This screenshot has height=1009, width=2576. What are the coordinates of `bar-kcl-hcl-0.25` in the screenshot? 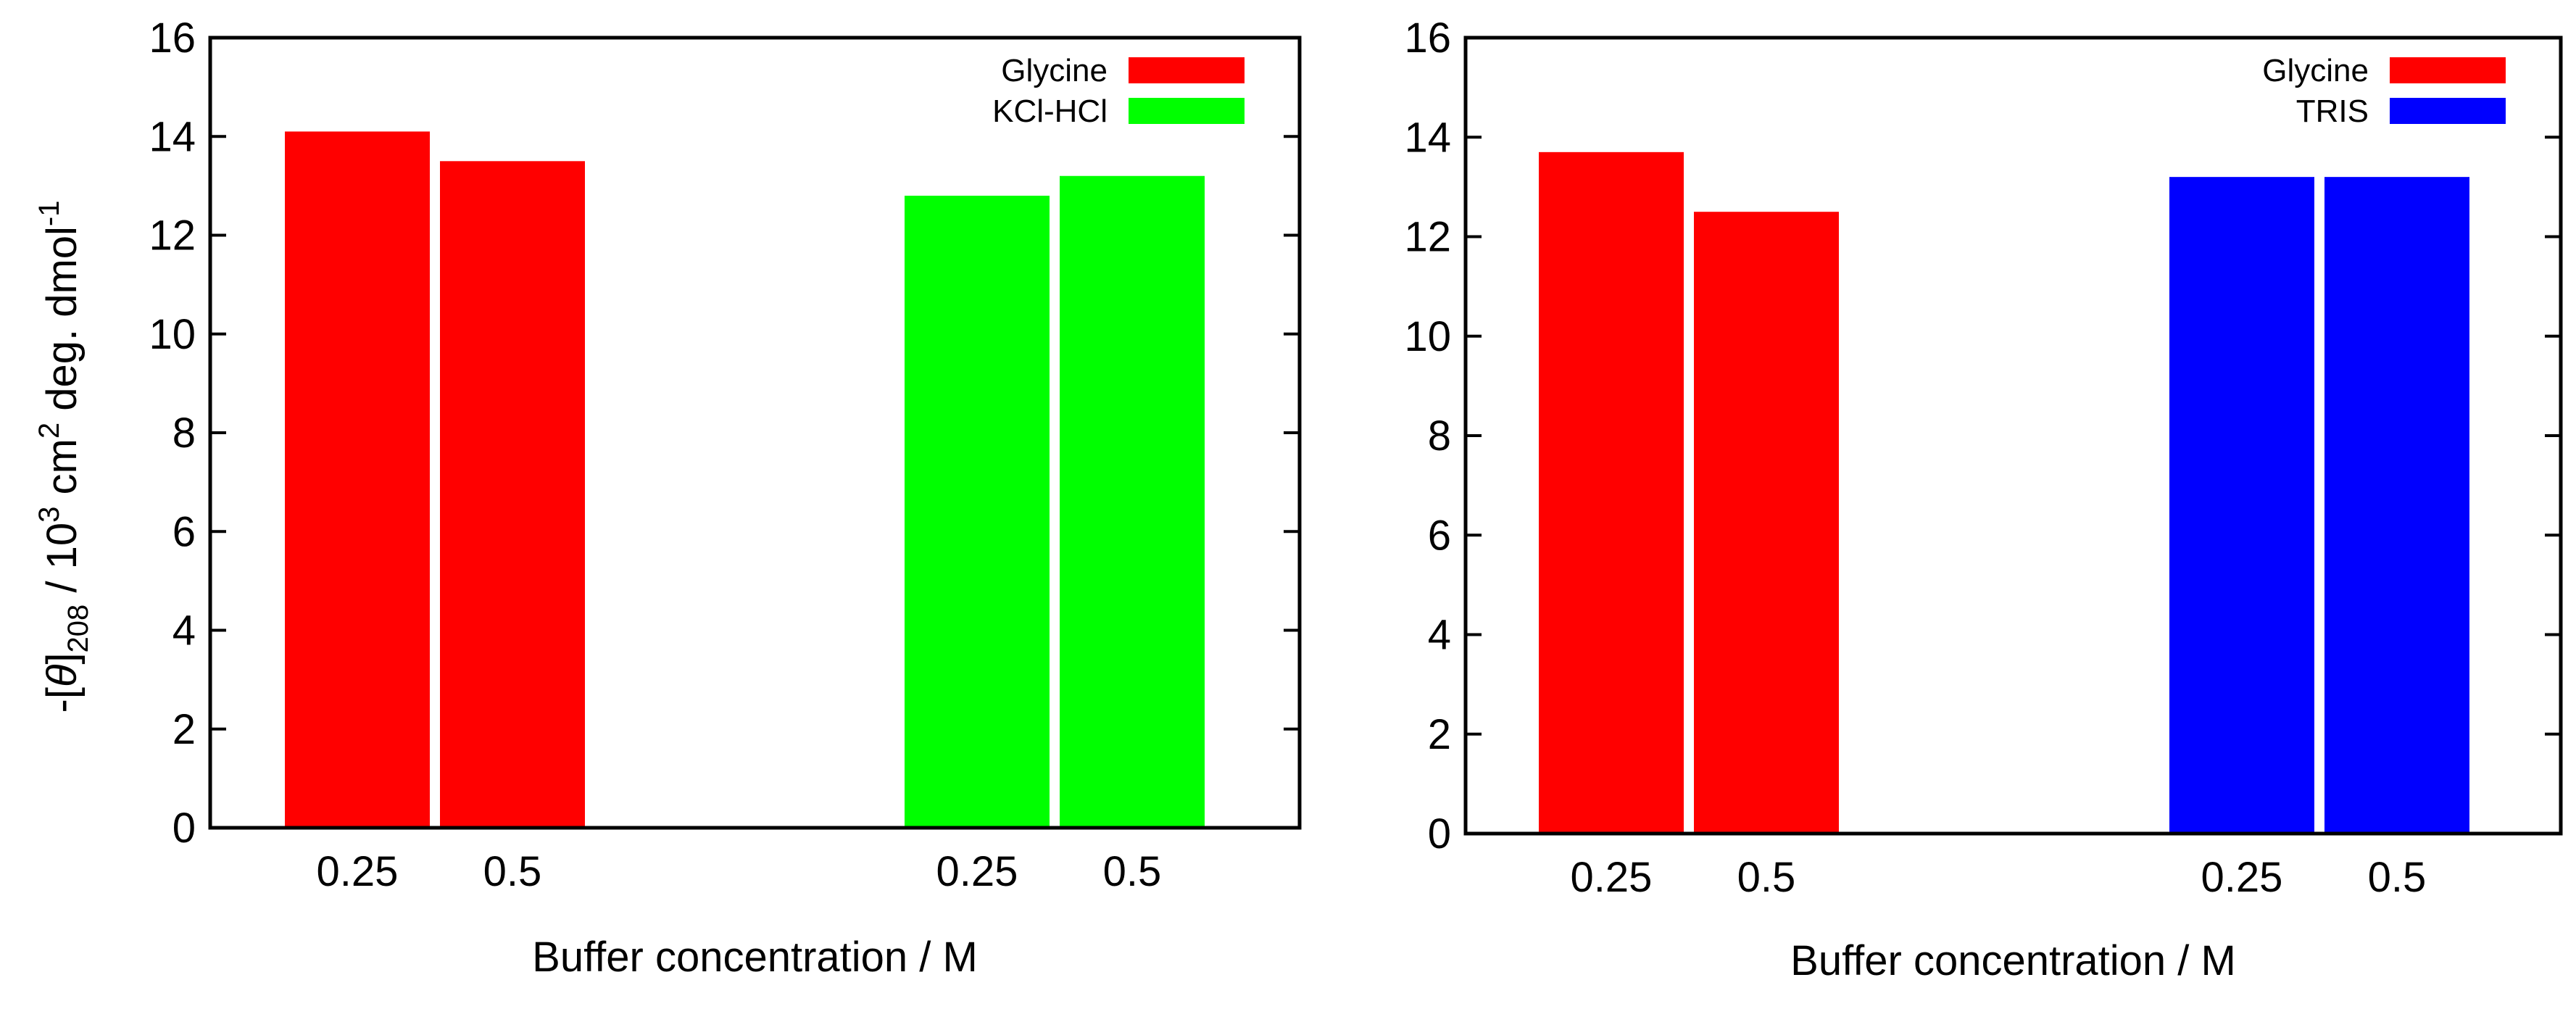 It's located at (977, 512).